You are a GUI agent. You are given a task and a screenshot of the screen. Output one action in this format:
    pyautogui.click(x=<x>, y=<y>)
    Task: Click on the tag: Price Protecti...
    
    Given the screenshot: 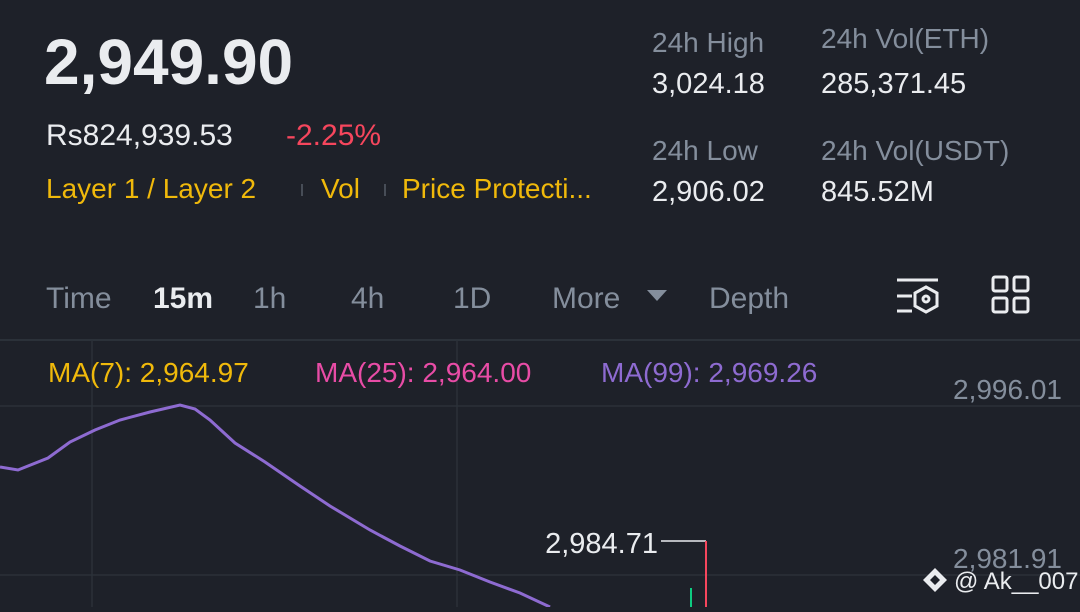 What is the action you would take?
    pyautogui.click(x=497, y=188)
    